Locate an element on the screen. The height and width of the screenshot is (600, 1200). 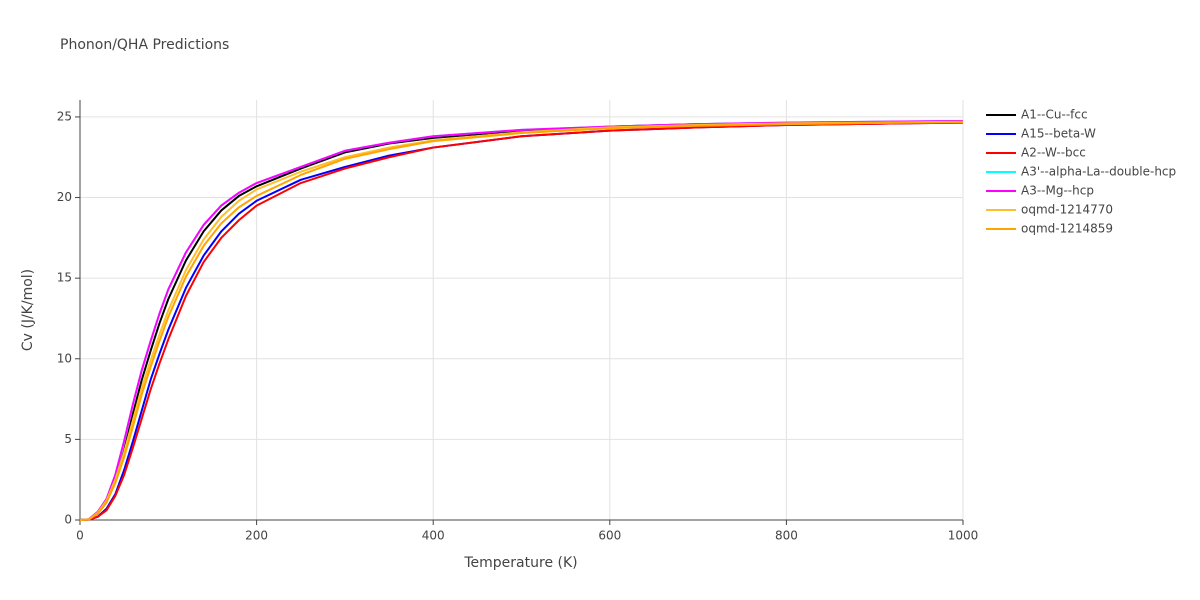
y-tick-label: 15 is located at coordinates (64, 278).